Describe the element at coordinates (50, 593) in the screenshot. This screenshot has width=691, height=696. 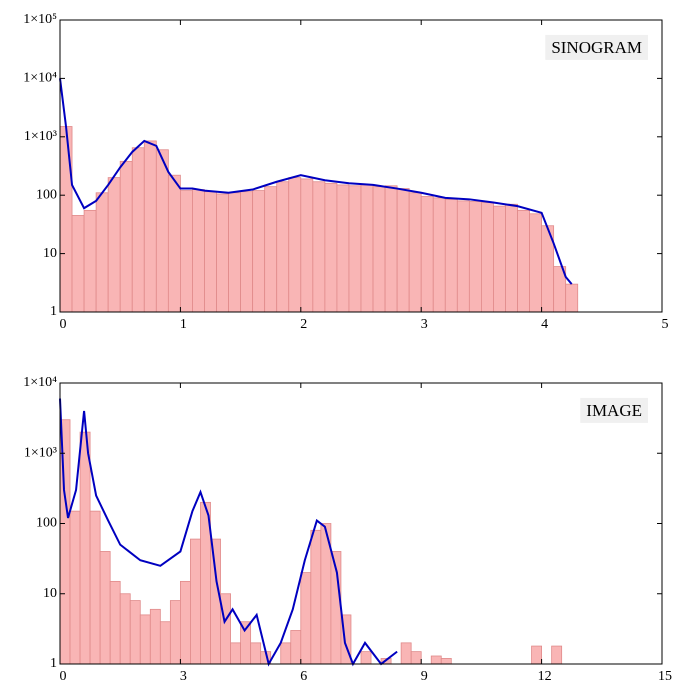
I see `y-tick-label: 10` at that location.